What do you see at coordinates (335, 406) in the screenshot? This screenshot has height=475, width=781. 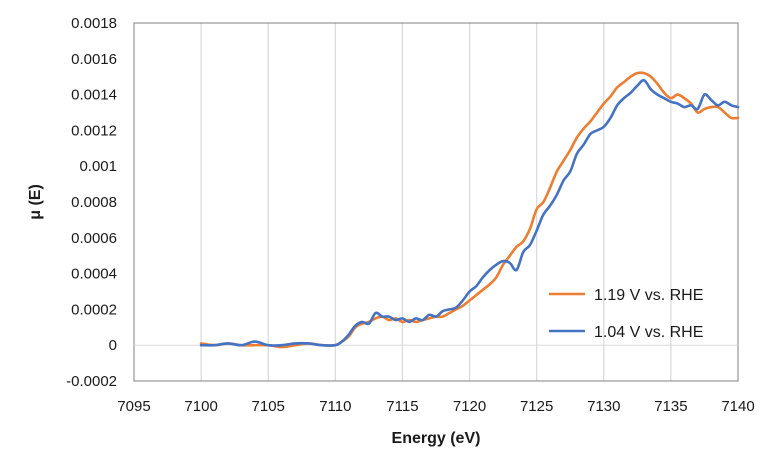 I see `x-tick-label: 7110` at bounding box center [335, 406].